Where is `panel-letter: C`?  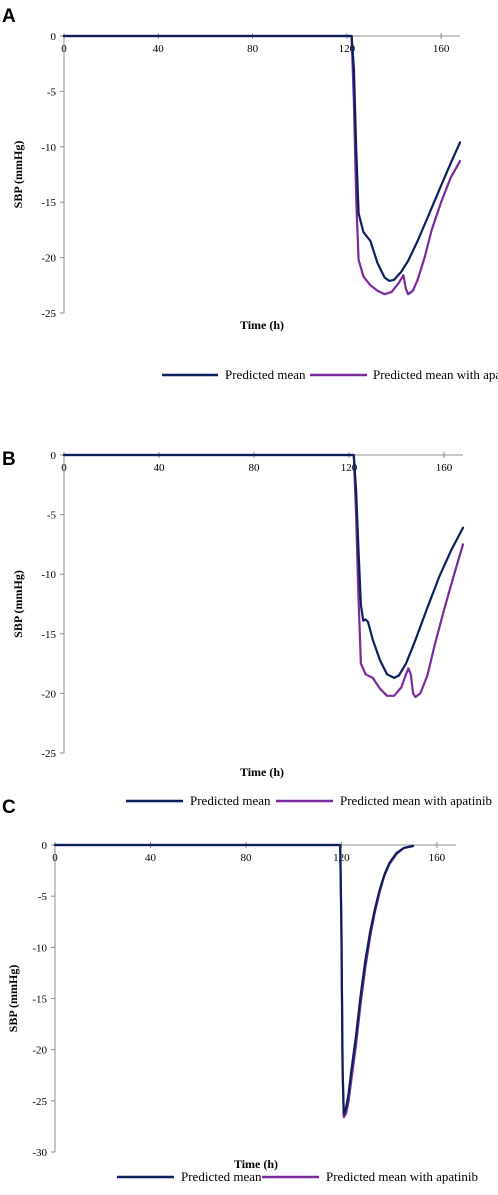 panel-letter: C is located at coordinates (9, 807).